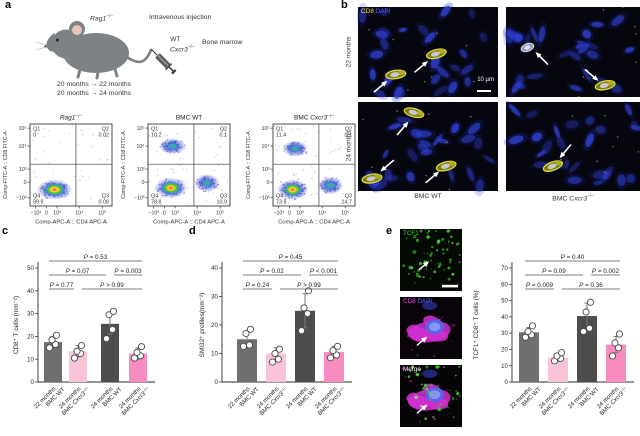 This screenshot has height=436, width=640. Describe the element at coordinates (573, 257) in the screenshot. I see `svg-text: P = 0.40` at that location.